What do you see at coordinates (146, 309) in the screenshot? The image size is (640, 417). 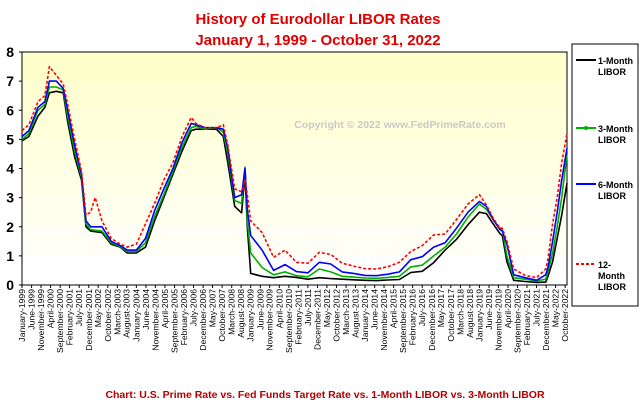 I see `x-tick-label: June-2004` at bounding box center [146, 309].